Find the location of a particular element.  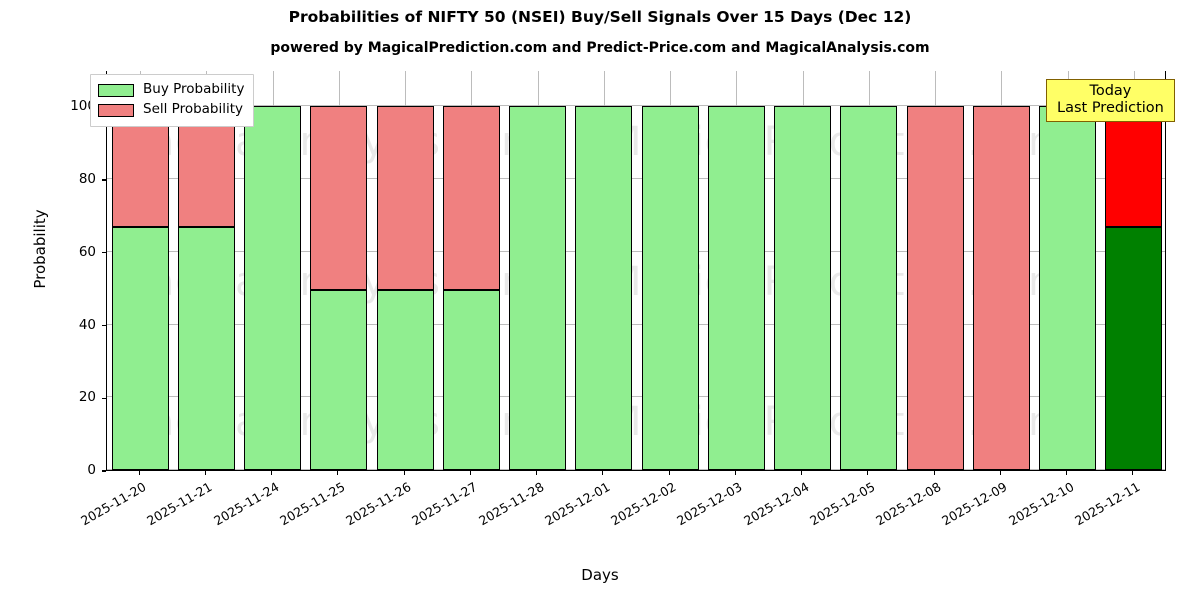

legend-item: Buy Probability is located at coordinates (171, 90).